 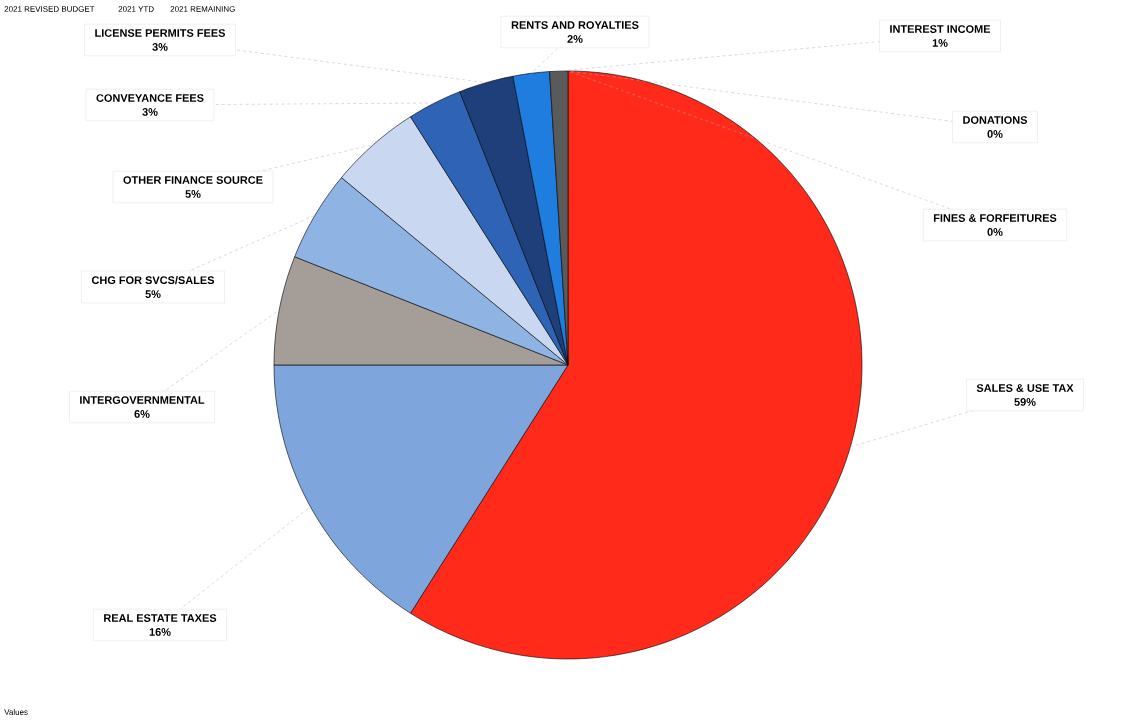 What do you see at coordinates (160, 618) in the screenshot?
I see `slice-label: REAL ESTATE TAXES` at bounding box center [160, 618].